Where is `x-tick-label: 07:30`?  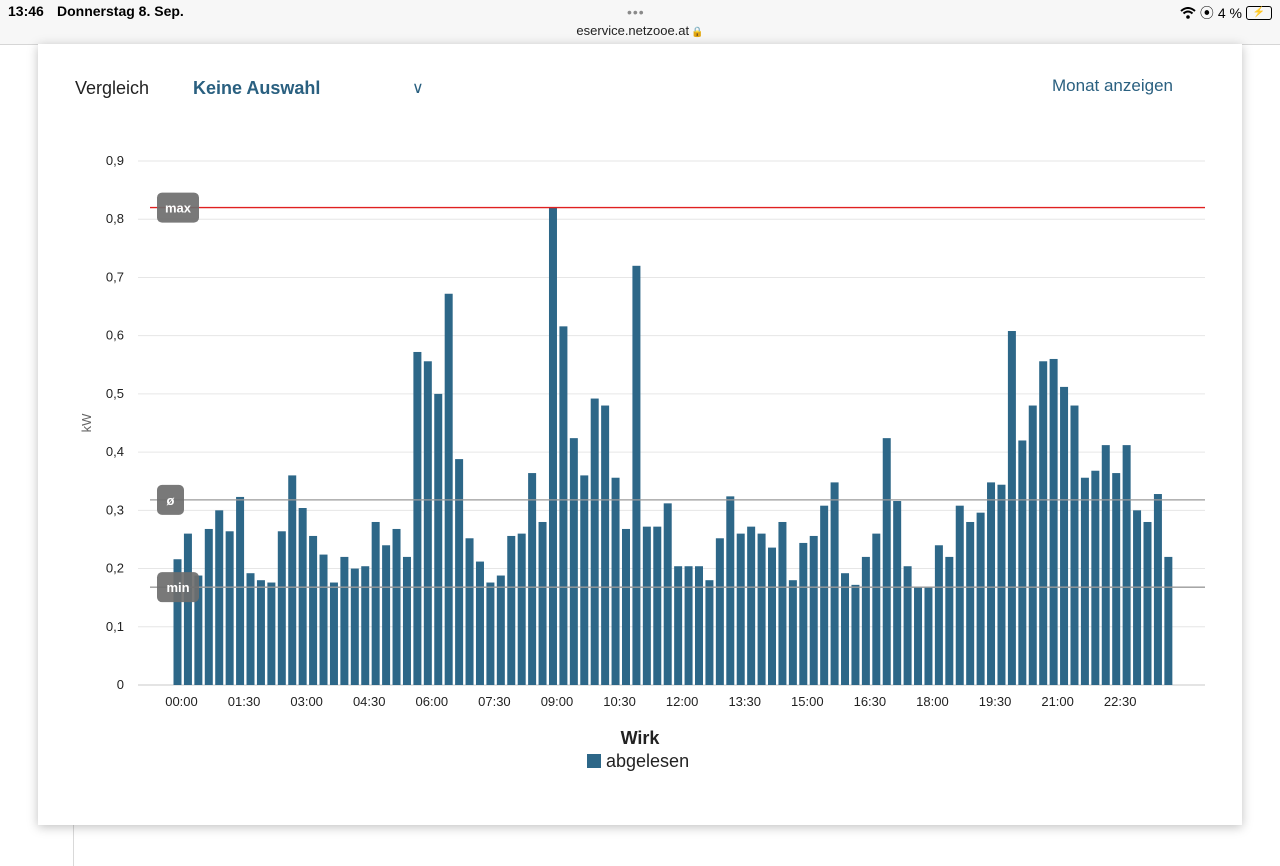
x-tick-label: 07:30 is located at coordinates (494, 701).